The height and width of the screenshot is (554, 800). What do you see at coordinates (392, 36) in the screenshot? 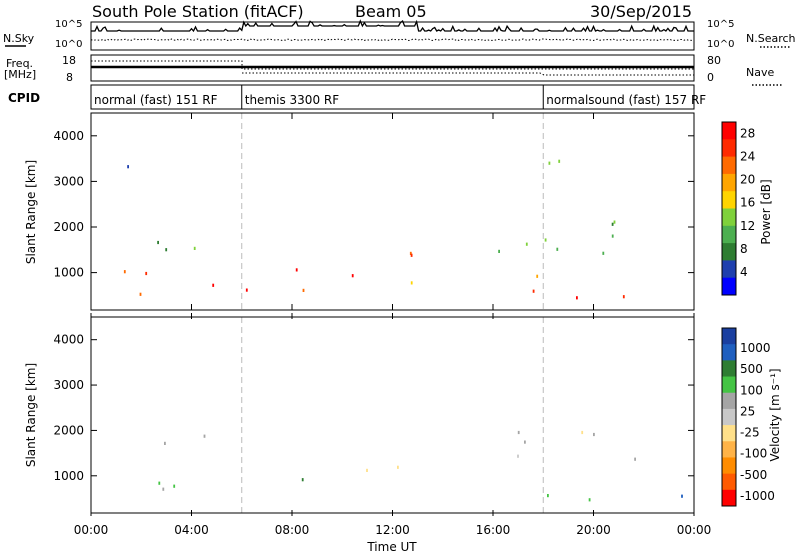
I see `noise-frame` at bounding box center [392, 36].